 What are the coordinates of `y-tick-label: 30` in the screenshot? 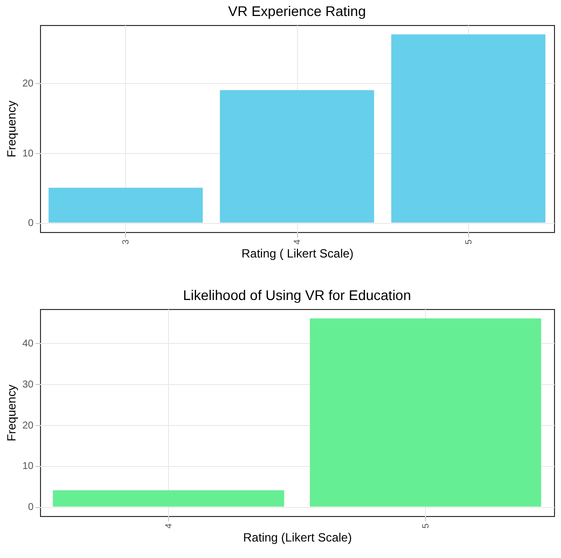 It's located at (28, 384).